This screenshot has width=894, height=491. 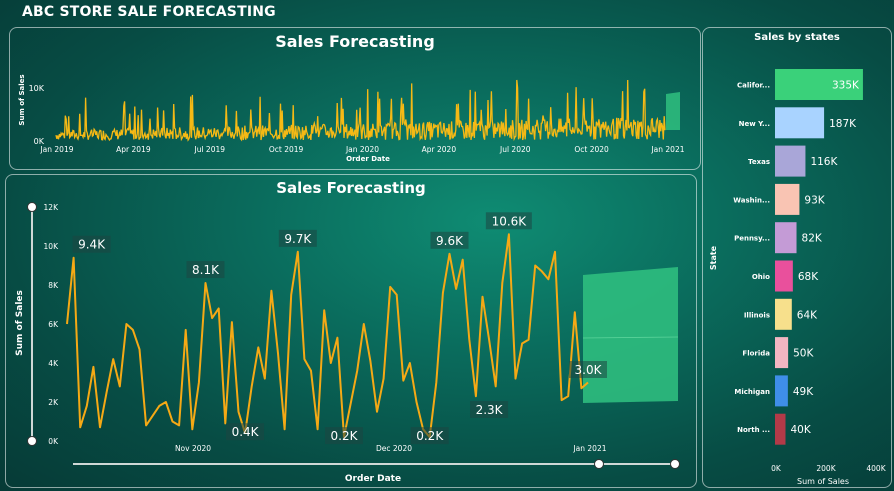 I want to click on state-label: Ohio, so click(x=761, y=277).